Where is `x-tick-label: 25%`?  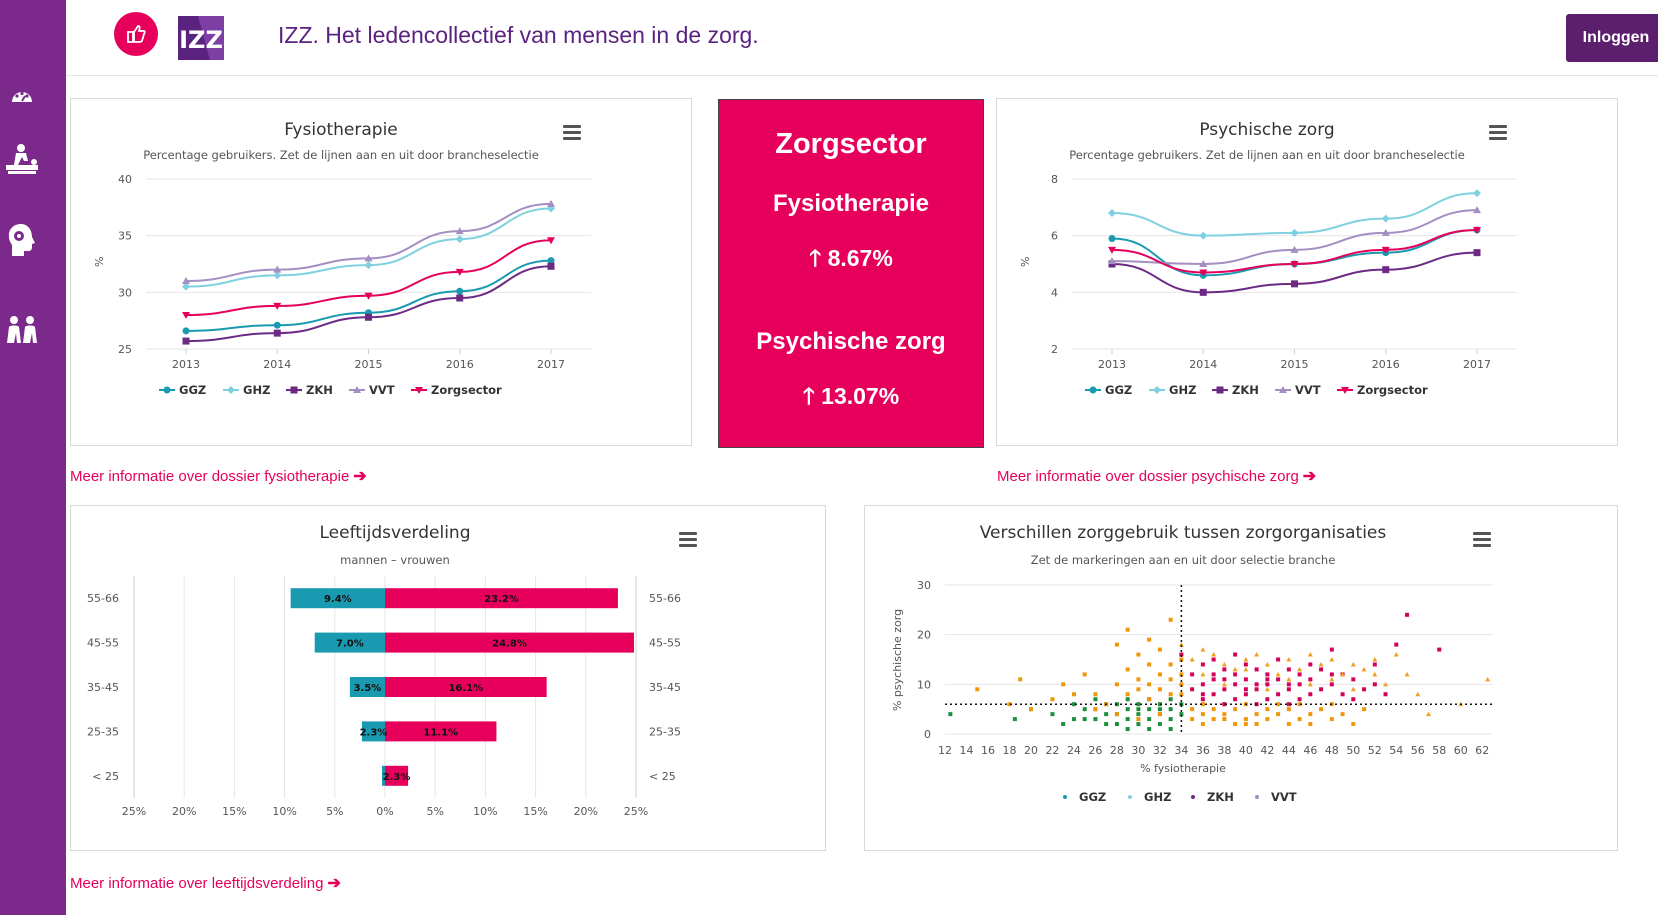
x-tick-label: 25% is located at coordinates (134, 811).